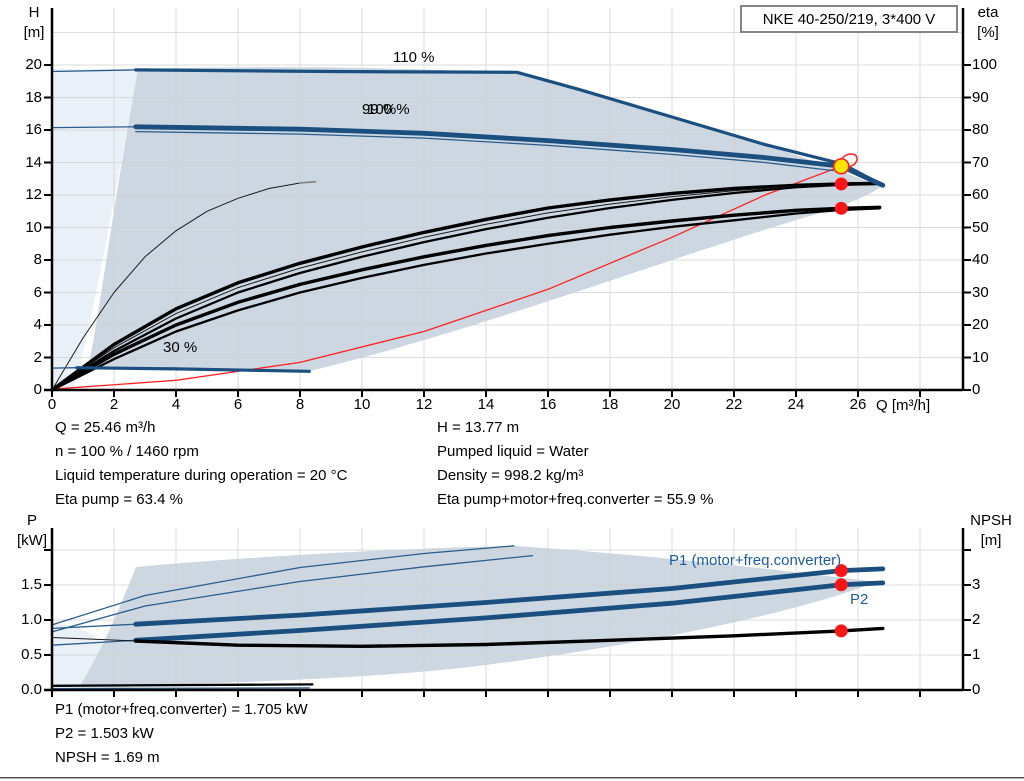 Image resolution: width=1024 pixels, height=781 pixels. What do you see at coordinates (95, 229) in the screenshot?
I see `top-light-region` at bounding box center [95, 229].